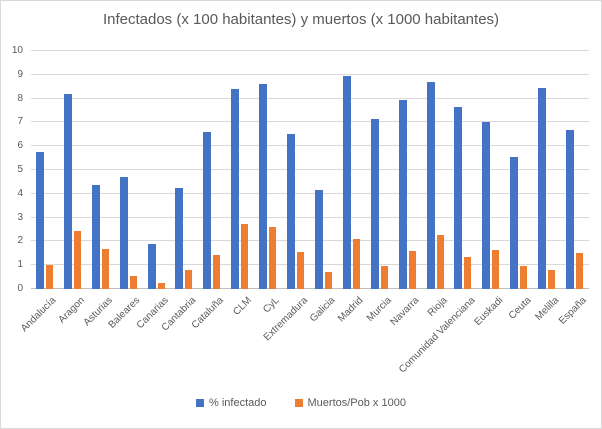  Describe the element at coordinates (39, 315) in the screenshot. I see `x-axis-label: Andalucía` at that location.